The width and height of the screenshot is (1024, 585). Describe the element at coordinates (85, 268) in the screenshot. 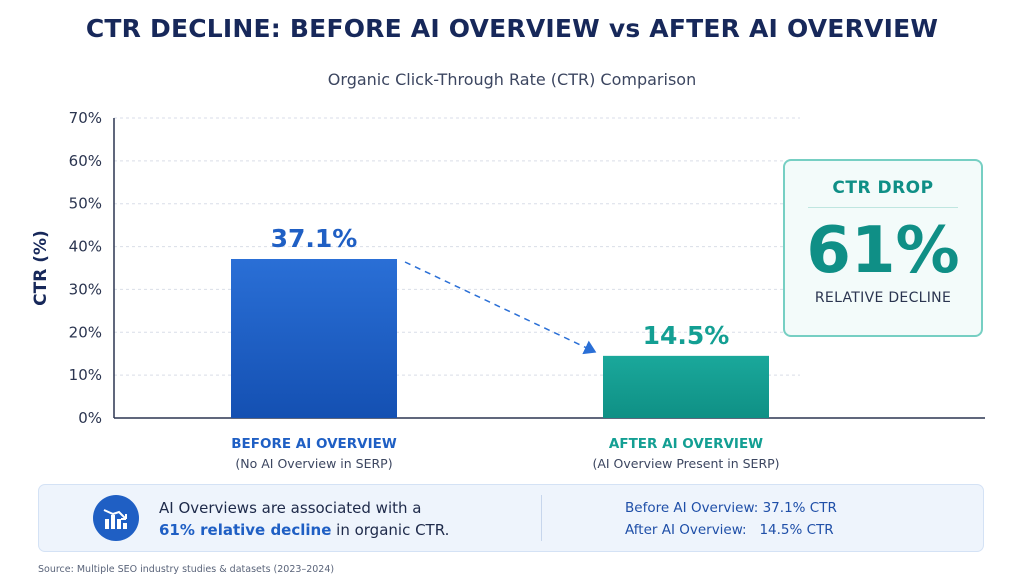

I see `y-tick-labels: 0% 10% 20% 30% 40% 50% 60% 70%` at that location.